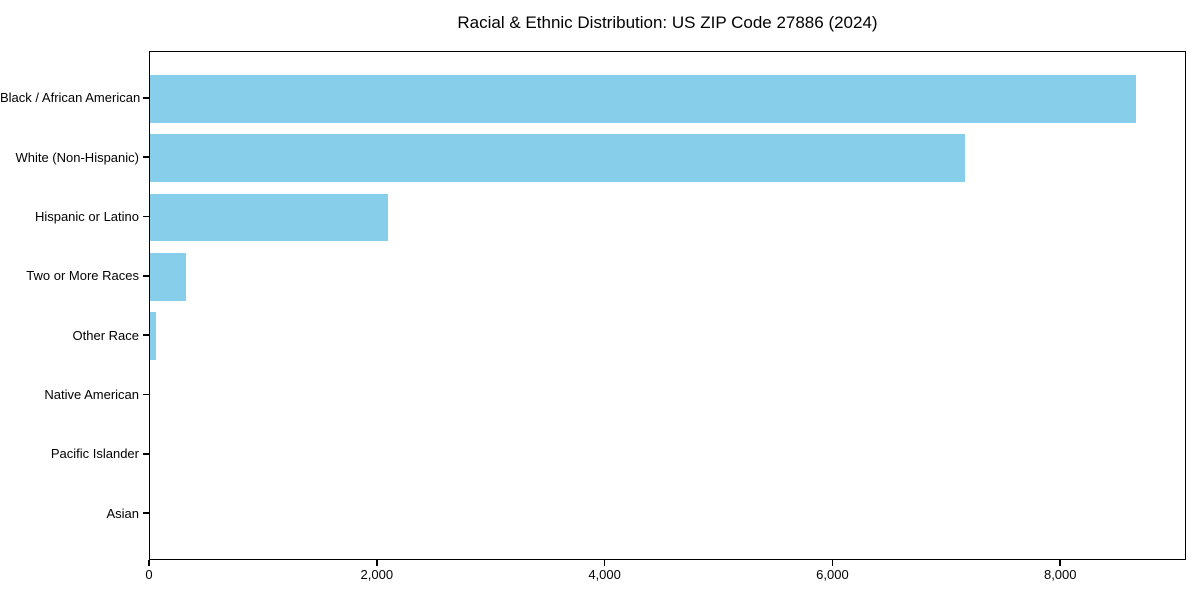 Image resolution: width=1200 pixels, height=600 pixels. I want to click on x-axis-tick-label: 2,000, so click(377, 574).